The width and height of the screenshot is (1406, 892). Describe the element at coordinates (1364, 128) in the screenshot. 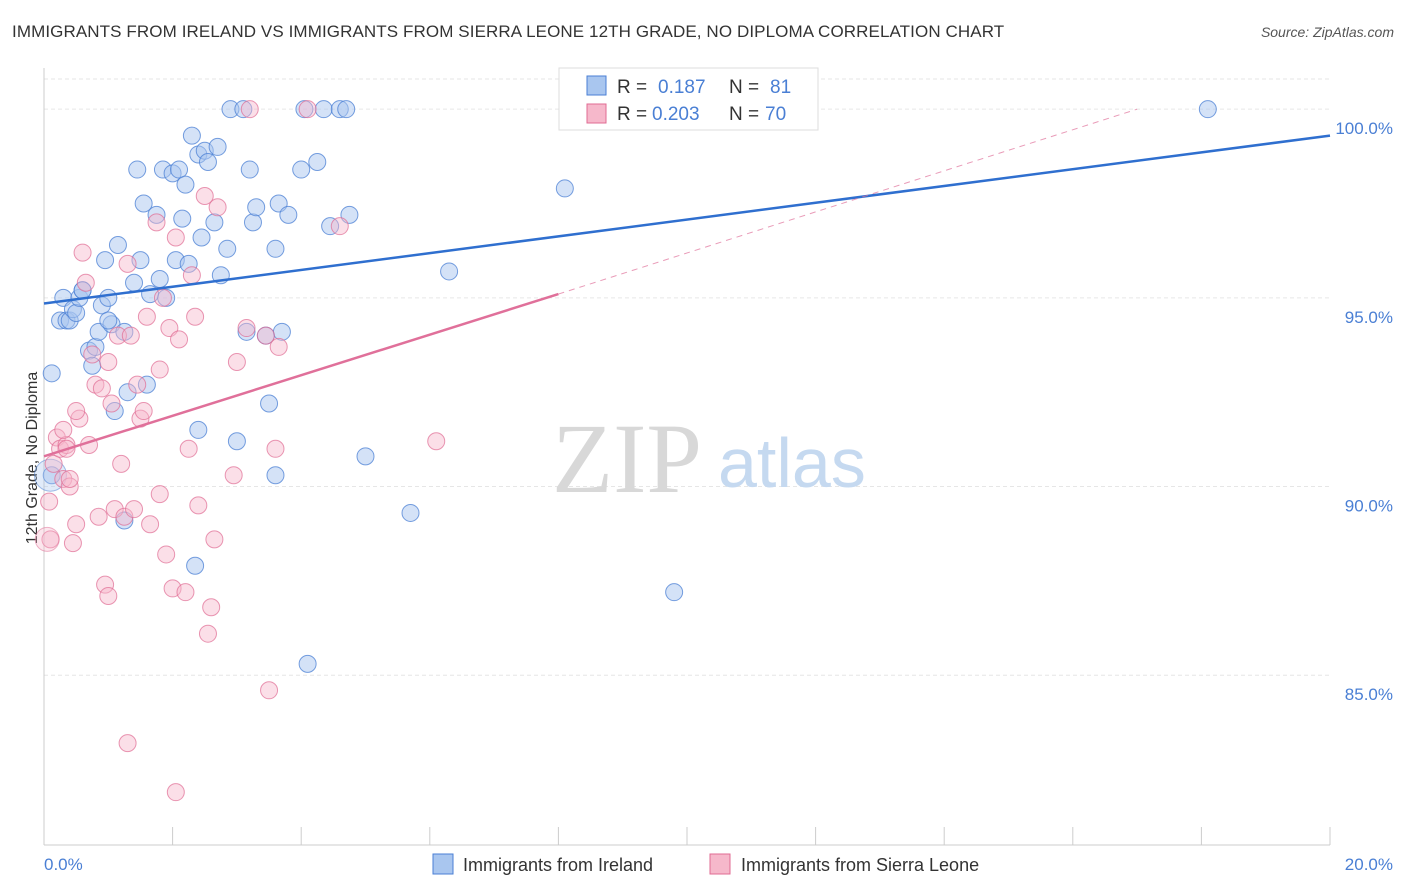

I see `y-tick-label-100: 100.0%` at that location.